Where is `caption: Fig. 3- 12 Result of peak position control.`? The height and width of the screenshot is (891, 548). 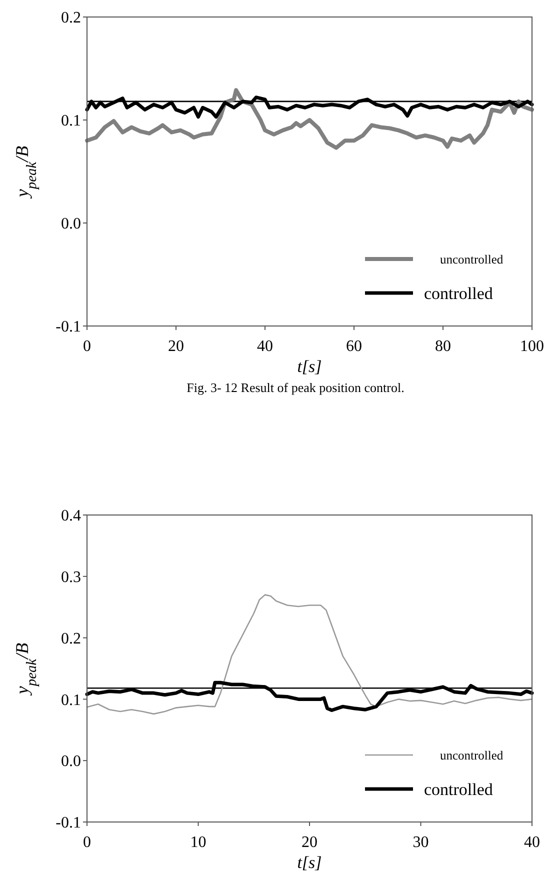
caption: Fig. 3- 12 Result of peak position control. is located at coordinates (295, 387).